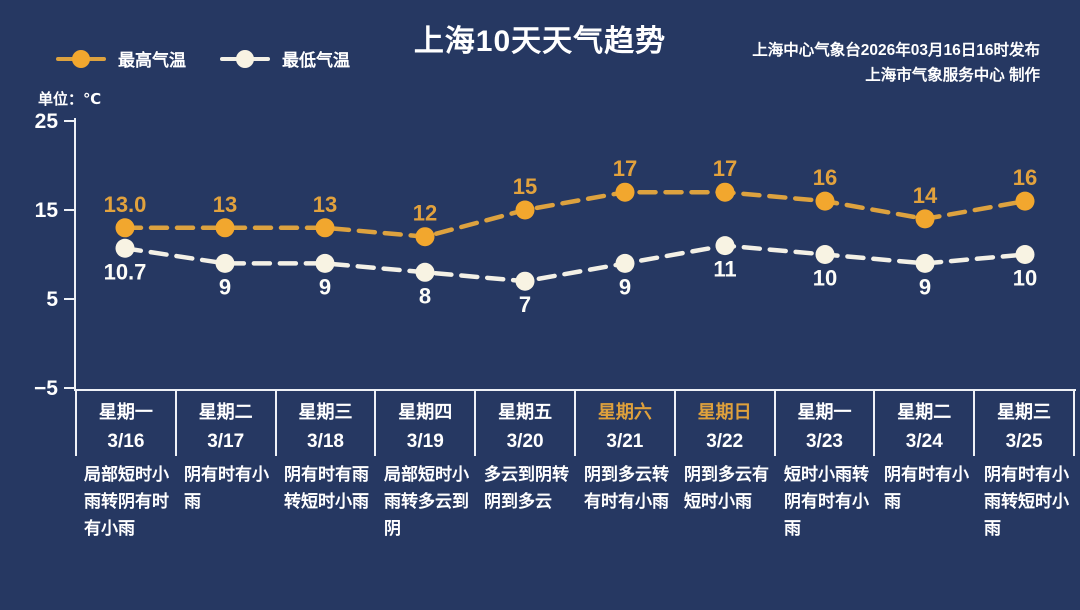  I want to click on publisher-line-1: 上海中心气象台2026年03月16日16时发布, so click(896, 50).